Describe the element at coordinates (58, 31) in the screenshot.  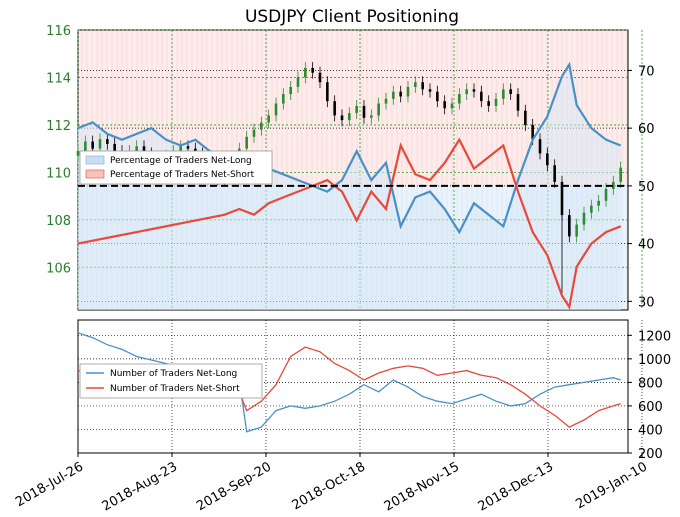
I see `price-tick-label: 116` at that location.